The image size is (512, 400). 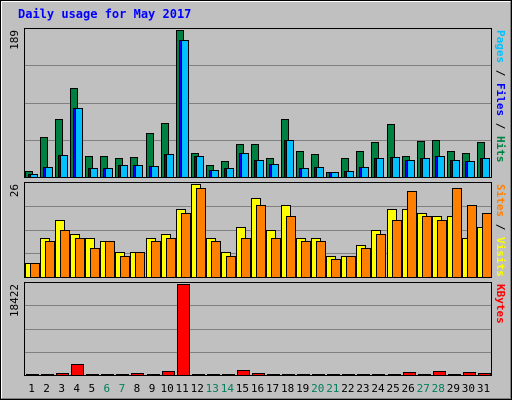 What do you see at coordinates (362, 388) in the screenshot?
I see `x-tick-label-day-23: 23` at bounding box center [362, 388].